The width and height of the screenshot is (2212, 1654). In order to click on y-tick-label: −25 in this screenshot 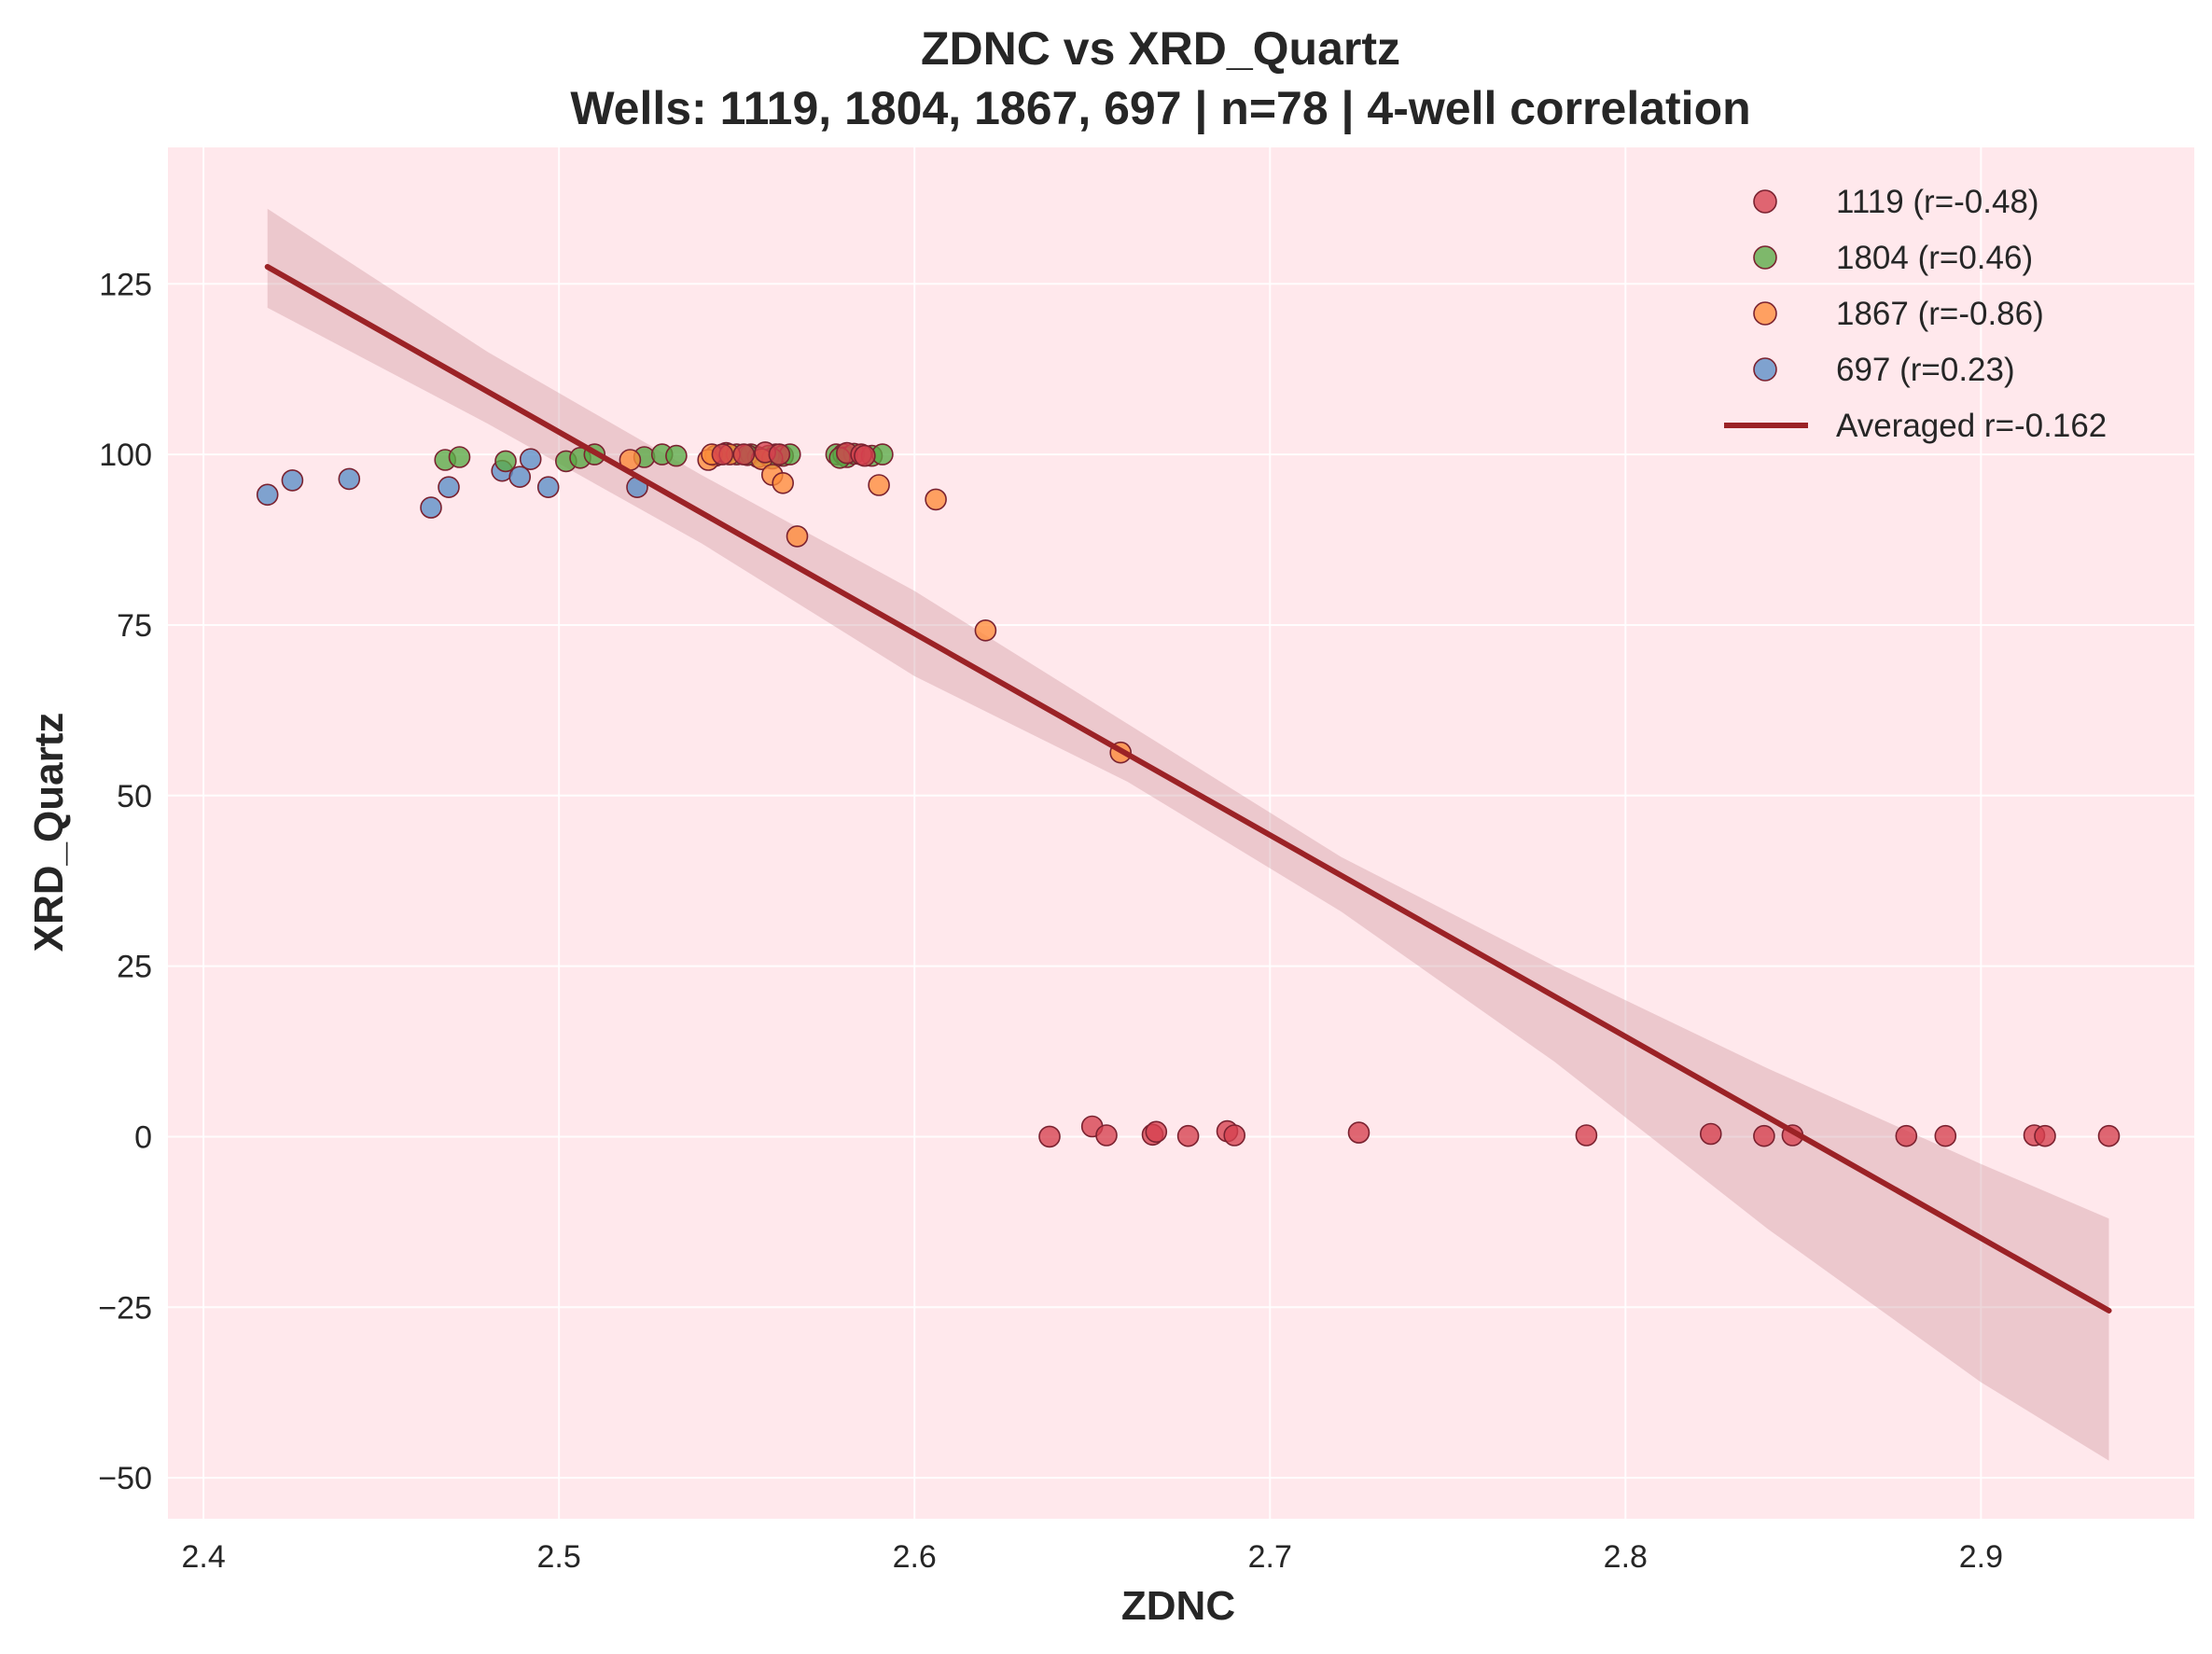, I will do `click(125, 1308)`.